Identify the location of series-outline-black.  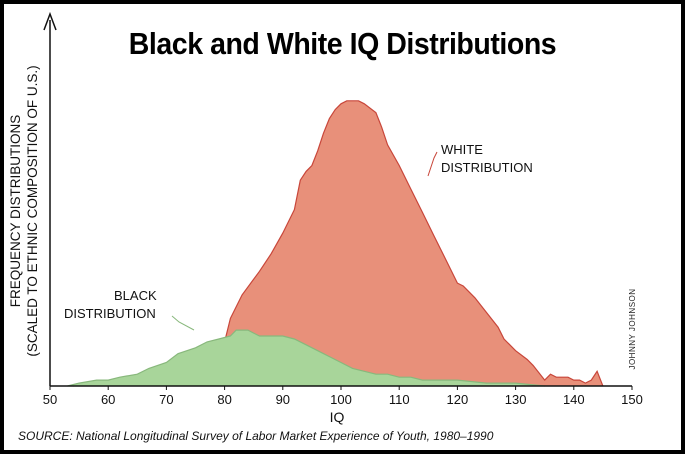
(306, 358).